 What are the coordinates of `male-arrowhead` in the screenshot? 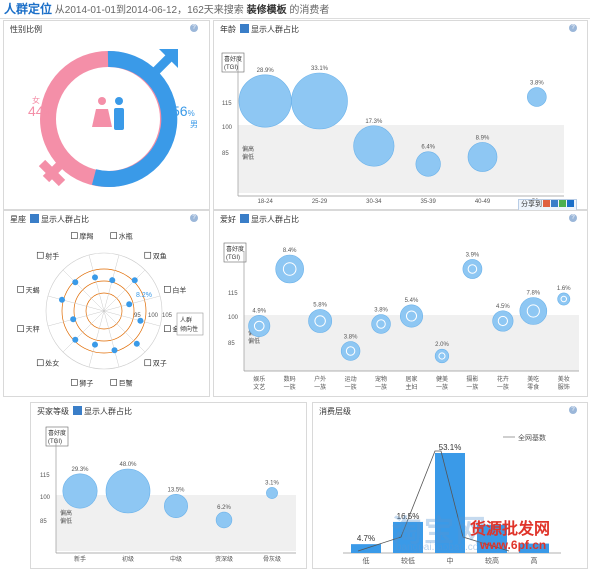 It's located at (168, 58).